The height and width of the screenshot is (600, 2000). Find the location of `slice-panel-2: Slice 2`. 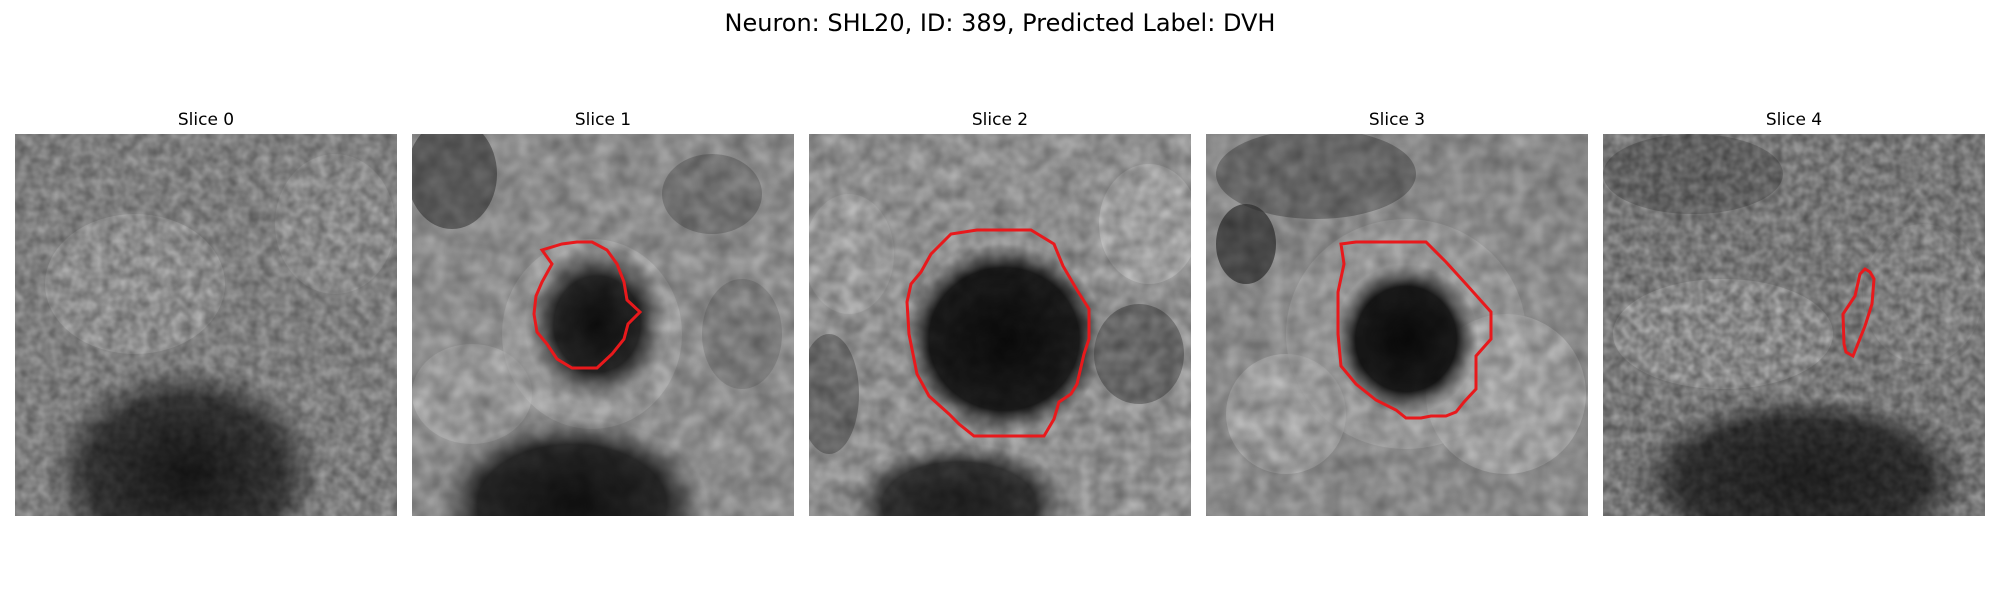

slice-panel-2: Slice 2 is located at coordinates (1000, 312).